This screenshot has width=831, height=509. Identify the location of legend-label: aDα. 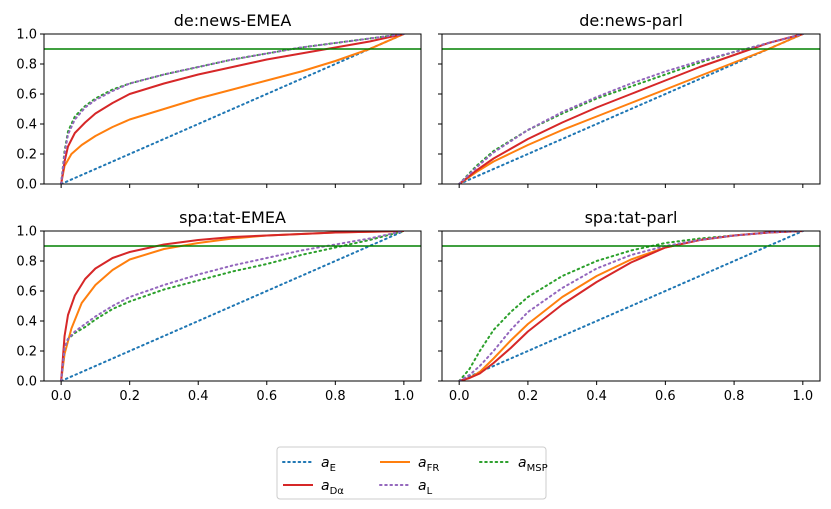
(332, 487).